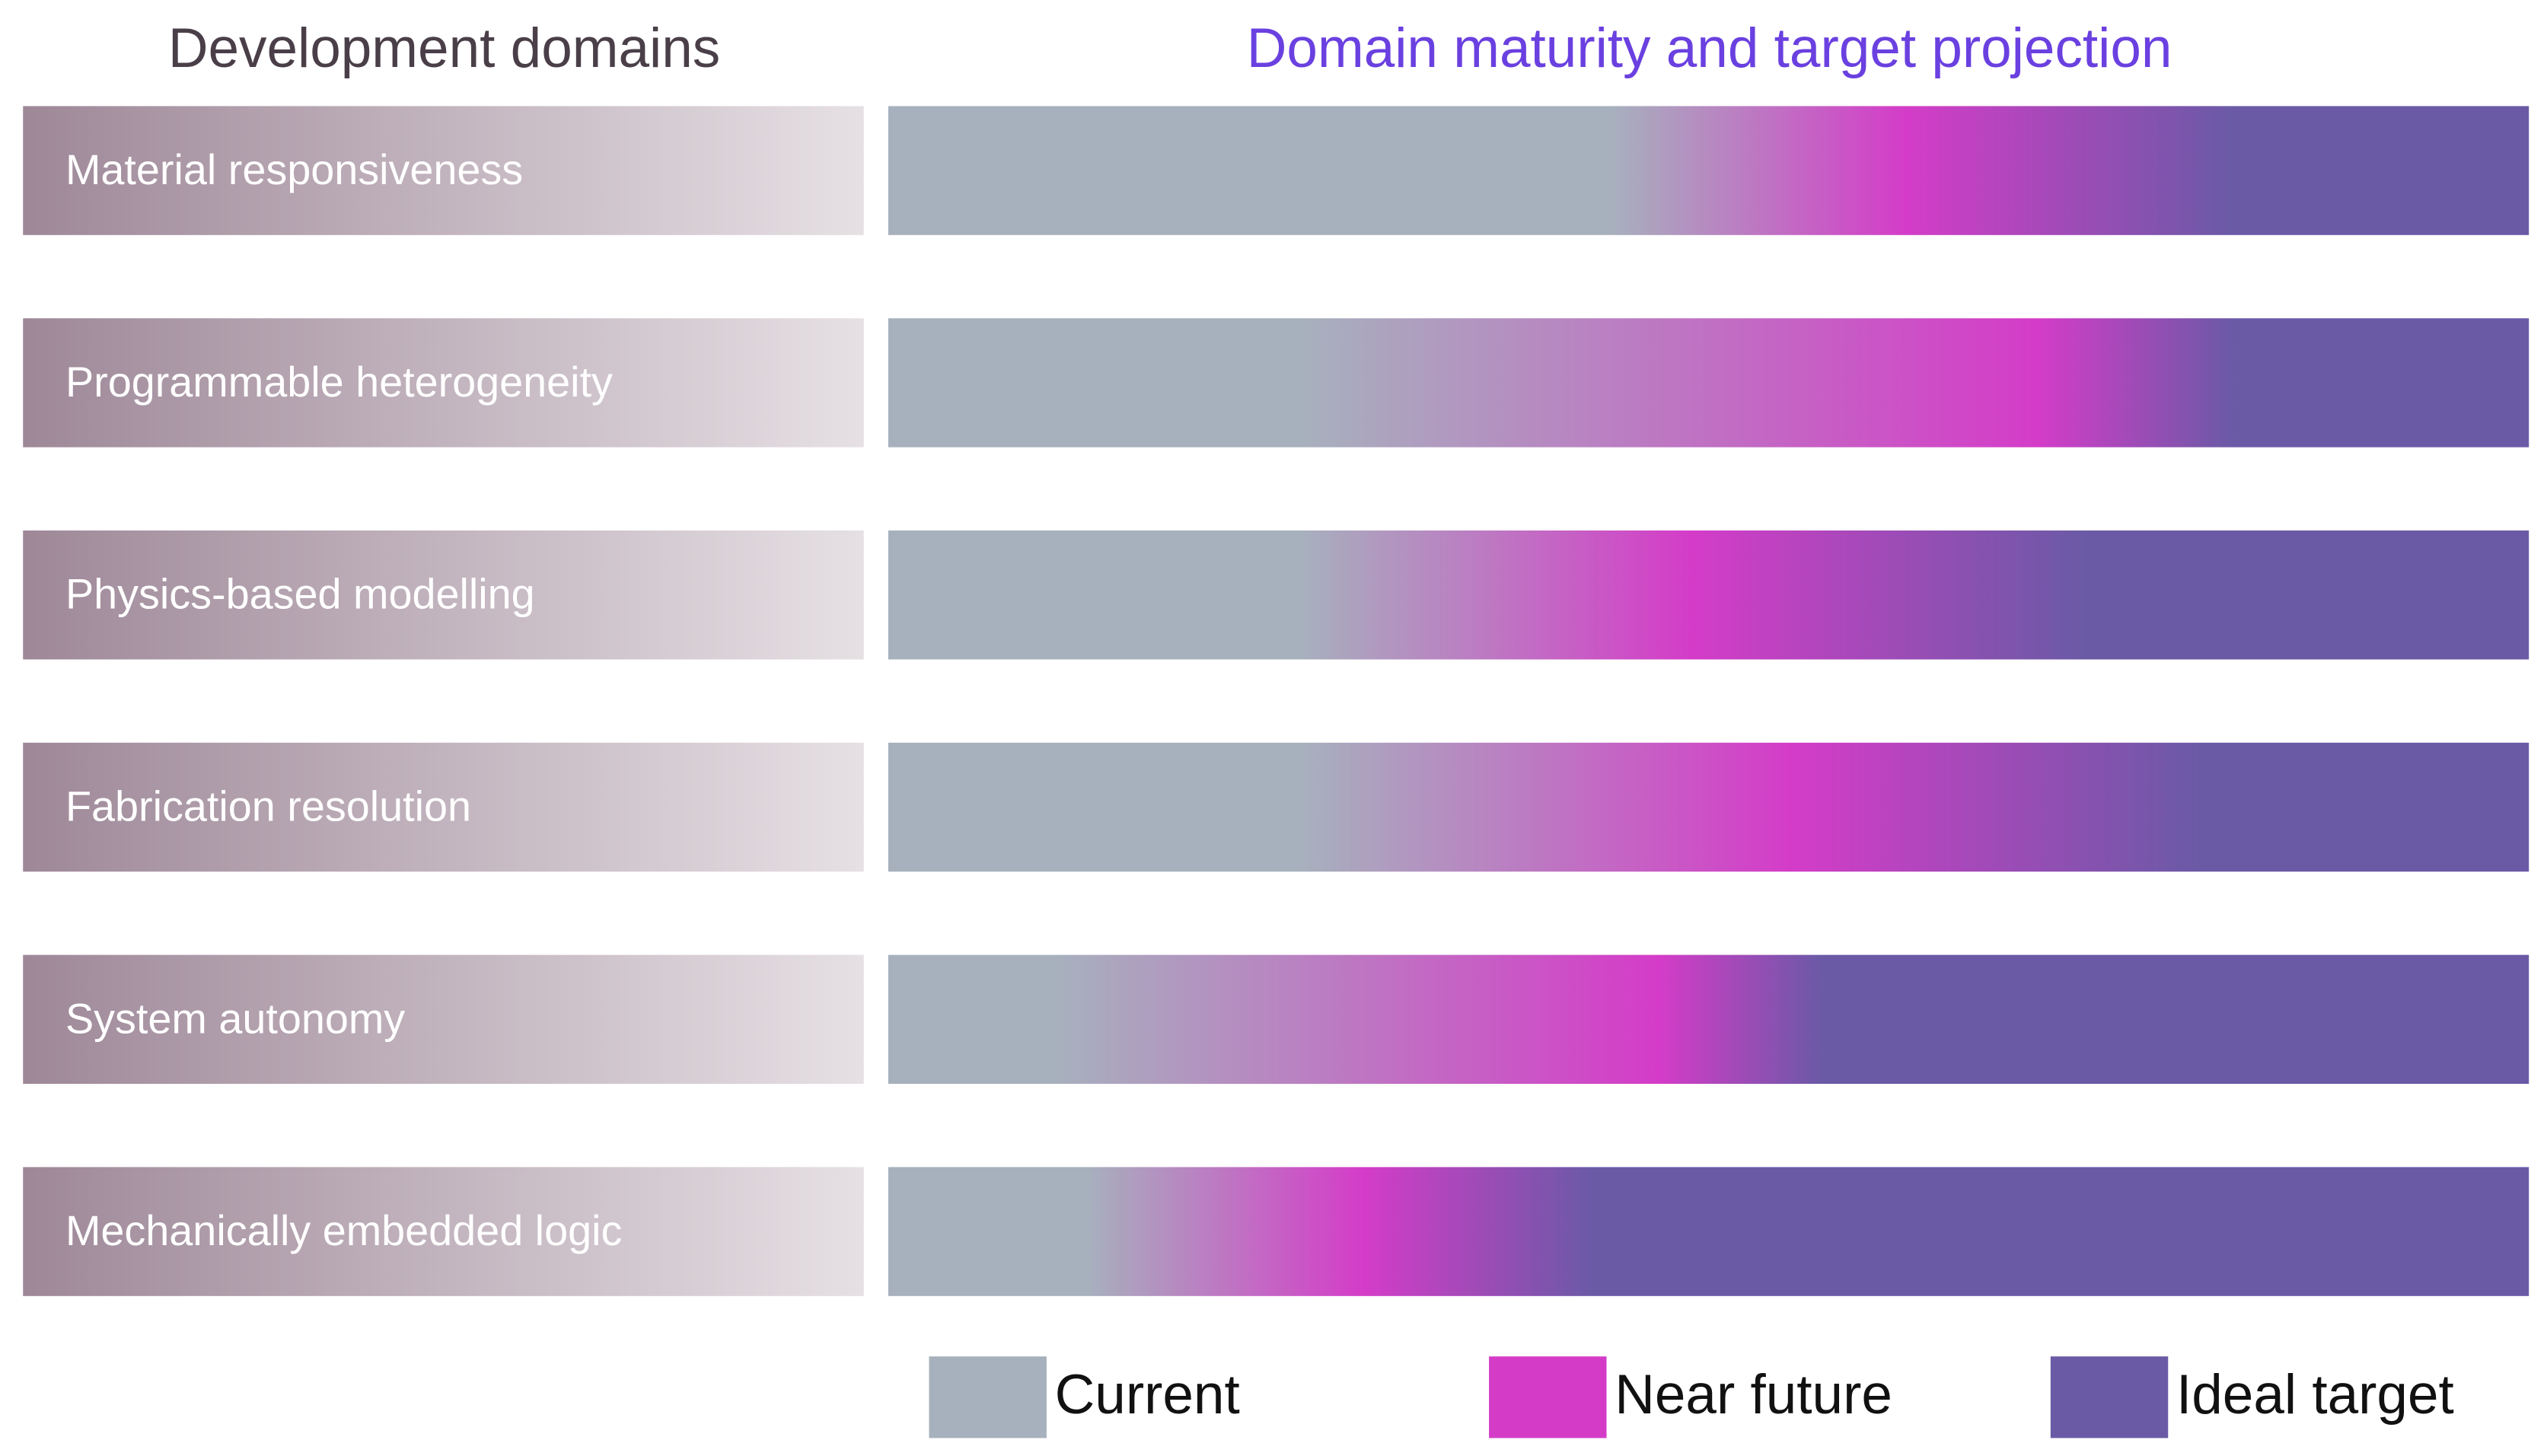 This screenshot has height=1456, width=2547. Describe the element at coordinates (294, 169) in the screenshot. I see `domain-label: Material responsiveness` at that location.